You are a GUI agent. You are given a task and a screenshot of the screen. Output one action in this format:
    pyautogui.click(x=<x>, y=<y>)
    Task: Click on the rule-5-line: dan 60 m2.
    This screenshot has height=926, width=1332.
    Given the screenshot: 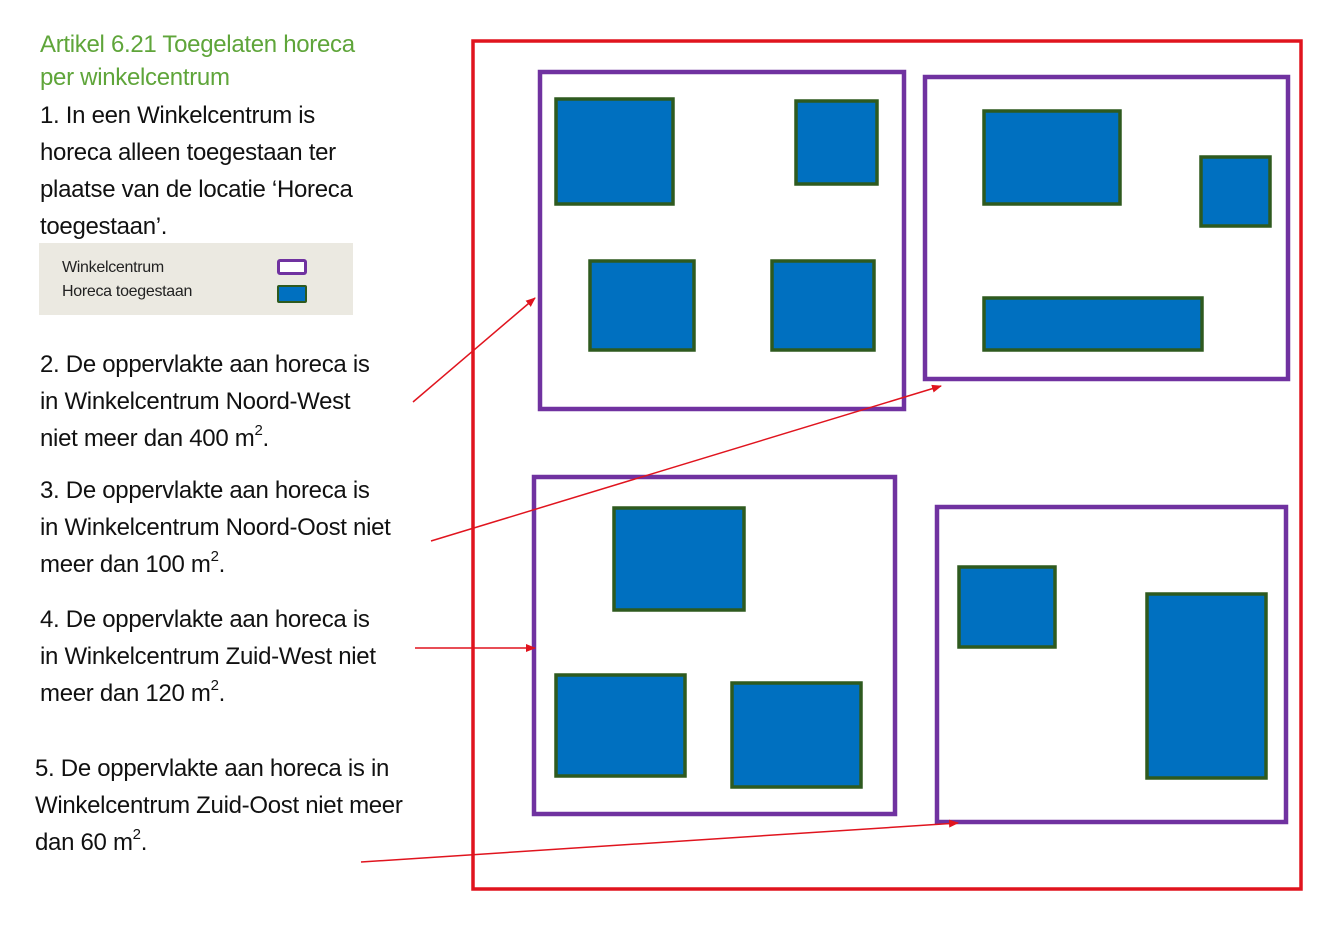 What is the action you would take?
    pyautogui.click(x=91, y=841)
    